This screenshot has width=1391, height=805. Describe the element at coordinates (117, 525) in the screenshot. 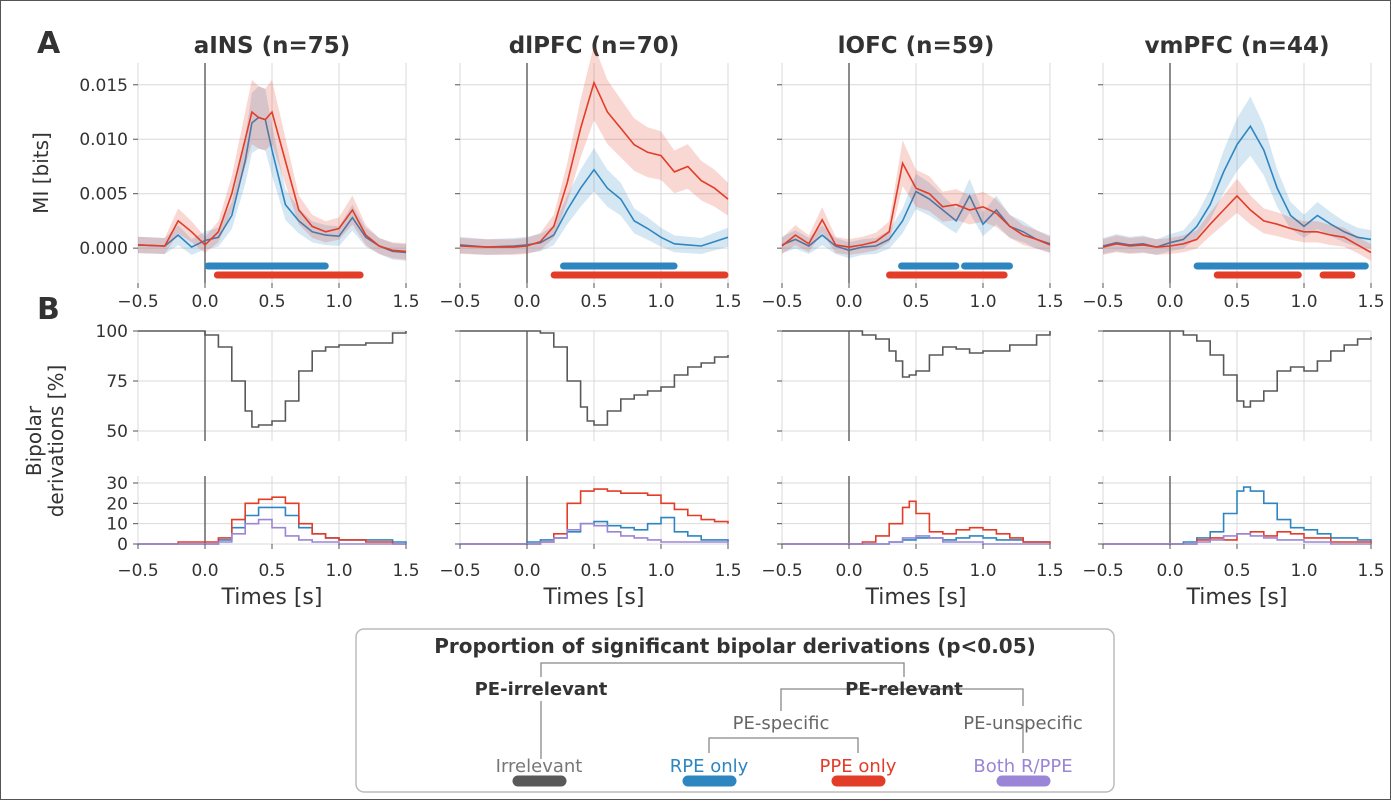

I see `y-tick-label: 10` at that location.